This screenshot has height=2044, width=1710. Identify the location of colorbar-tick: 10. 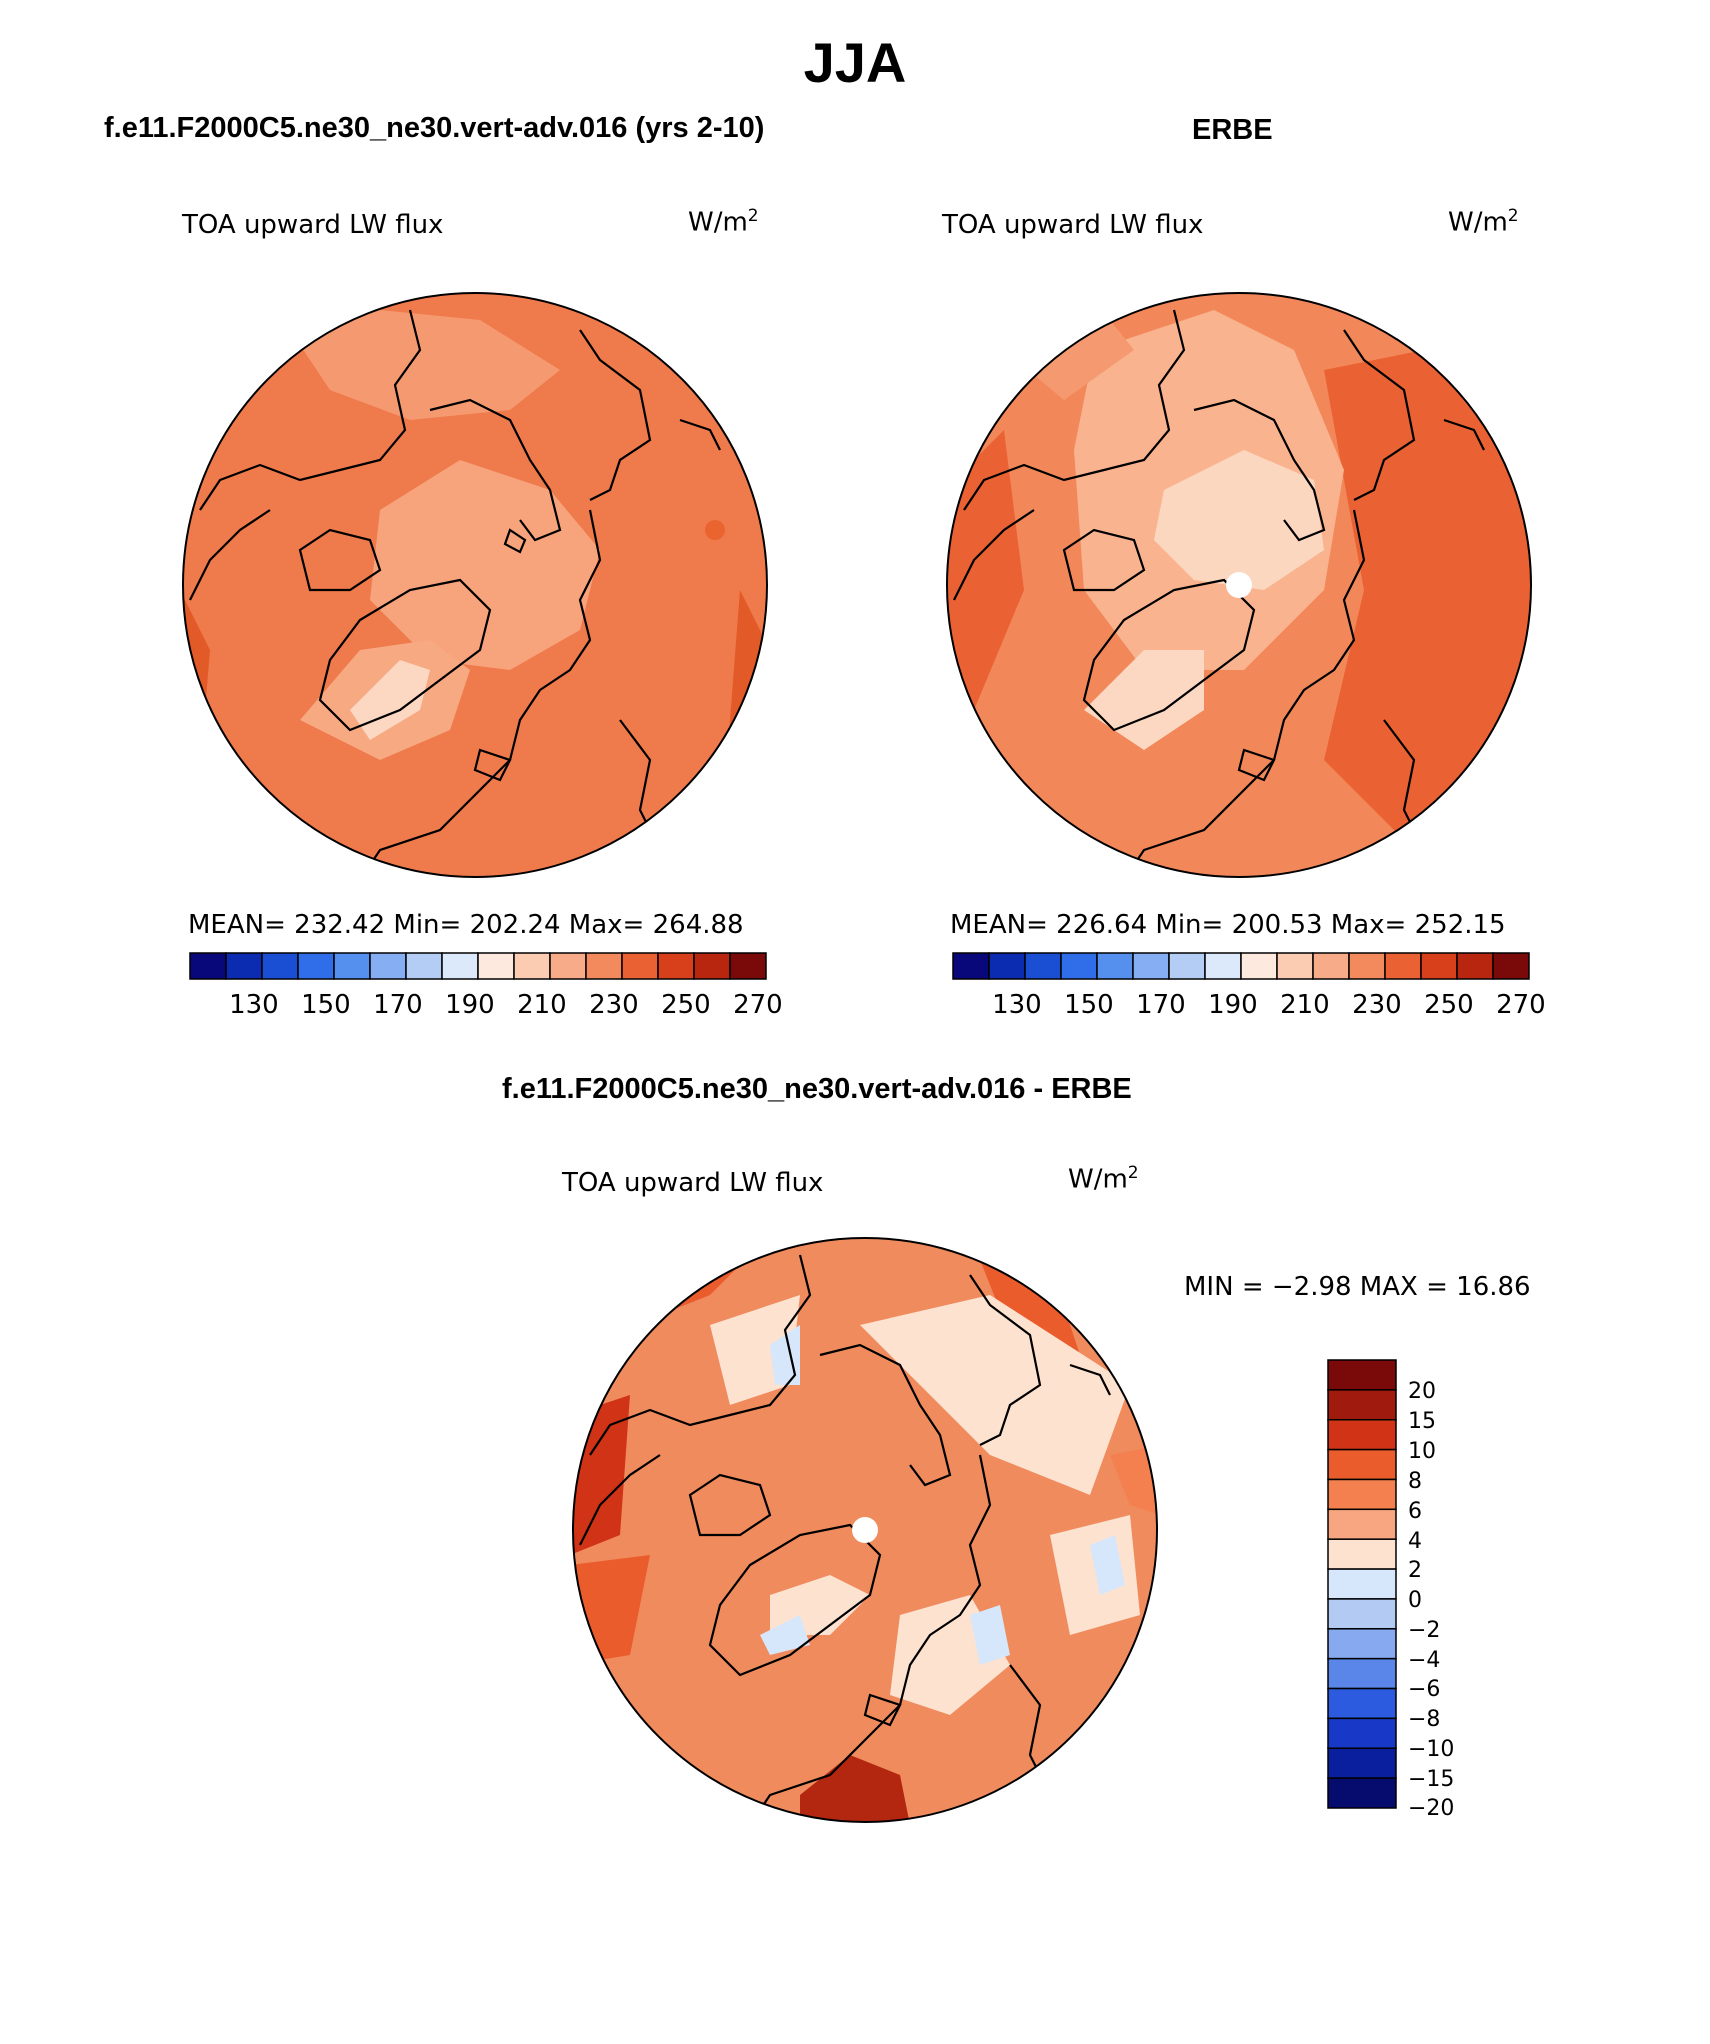
(1422, 1451).